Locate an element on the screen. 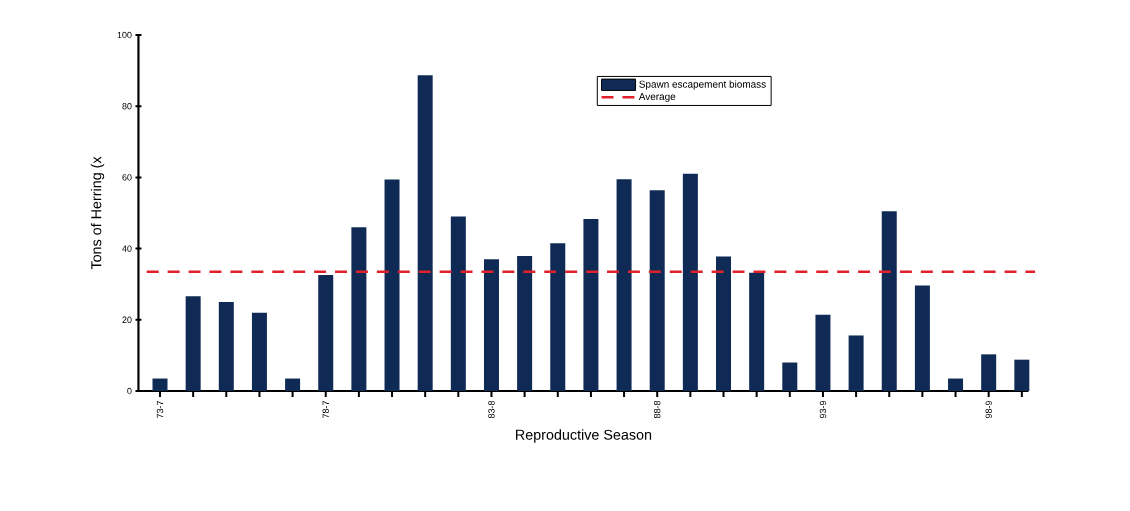 The width and height of the screenshot is (1130, 511). y-axis-title: Tons of Herring (x is located at coordinates (97, 213).